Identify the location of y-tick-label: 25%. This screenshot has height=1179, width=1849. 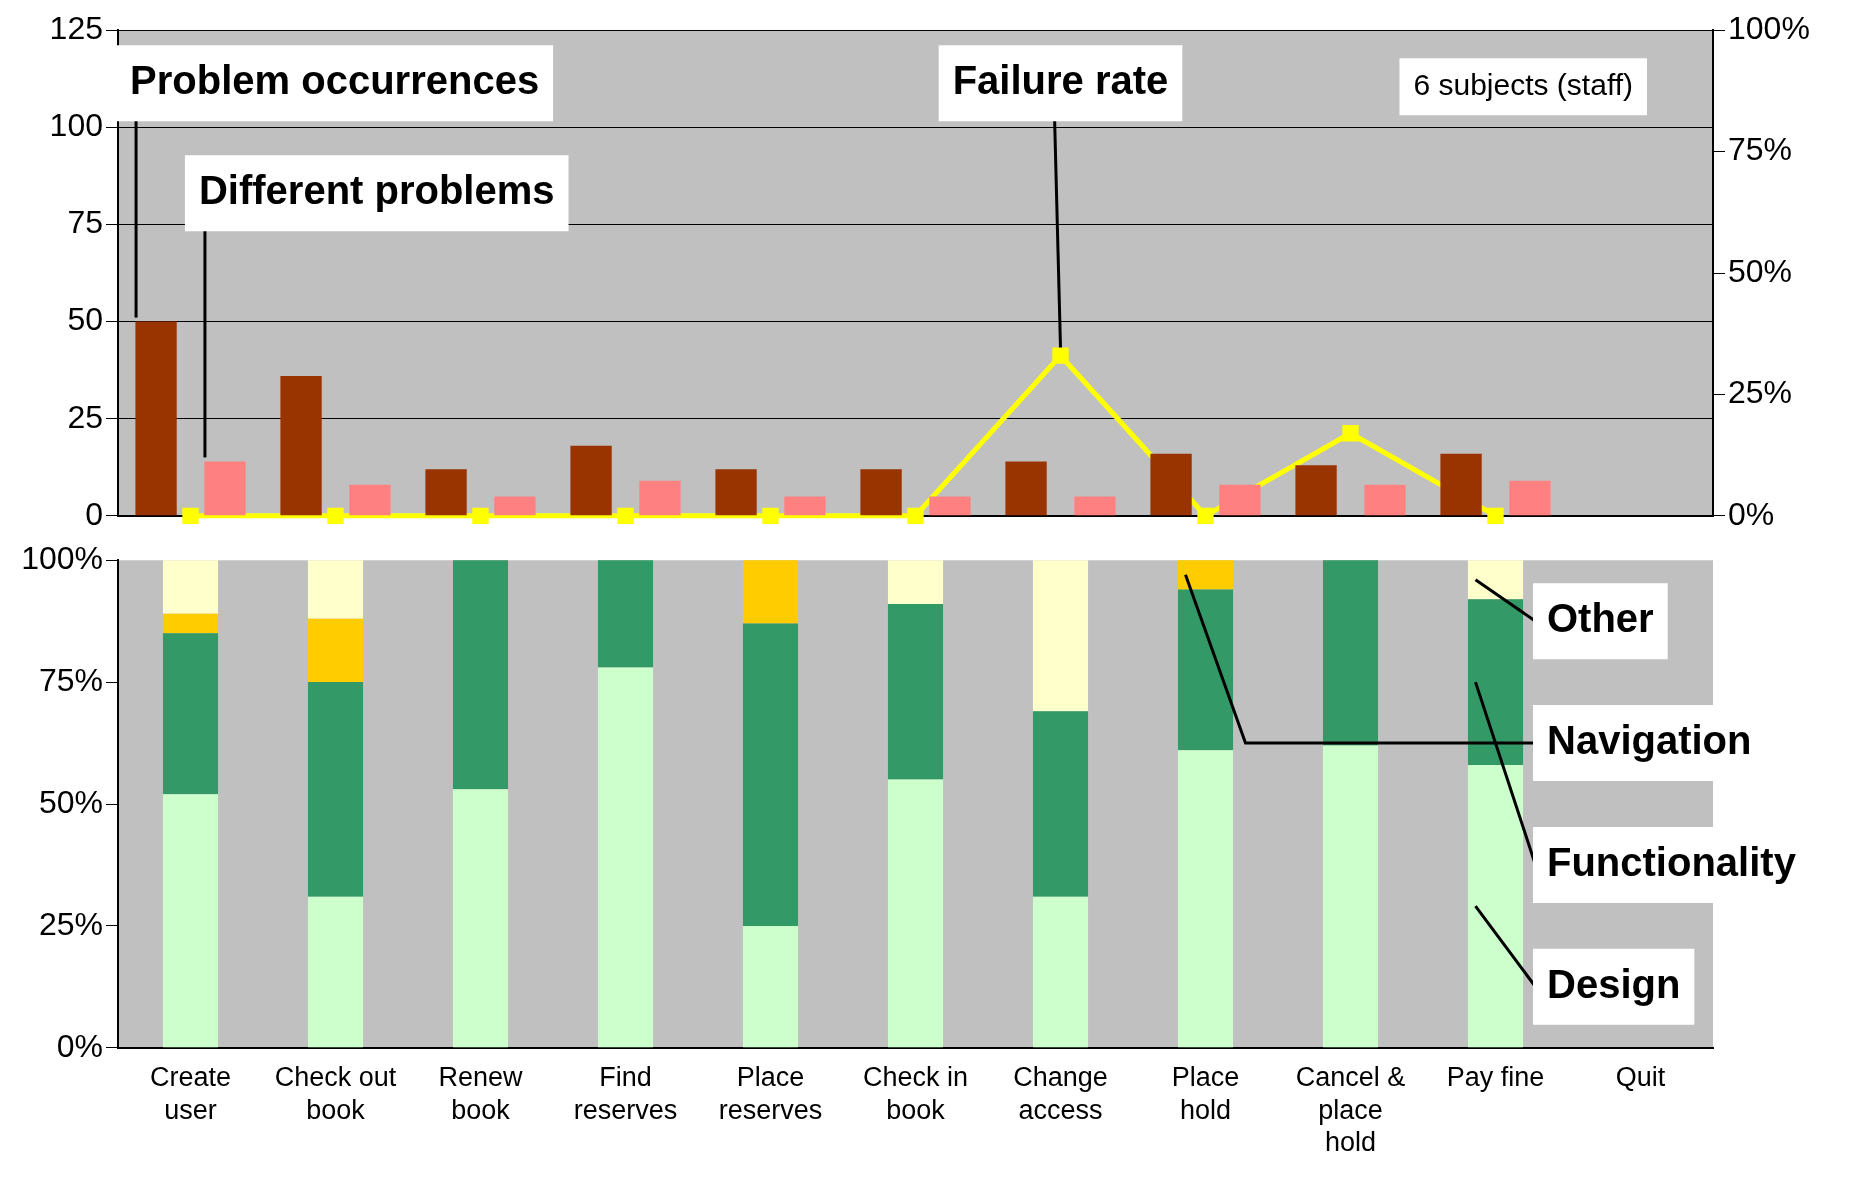
(70, 923).